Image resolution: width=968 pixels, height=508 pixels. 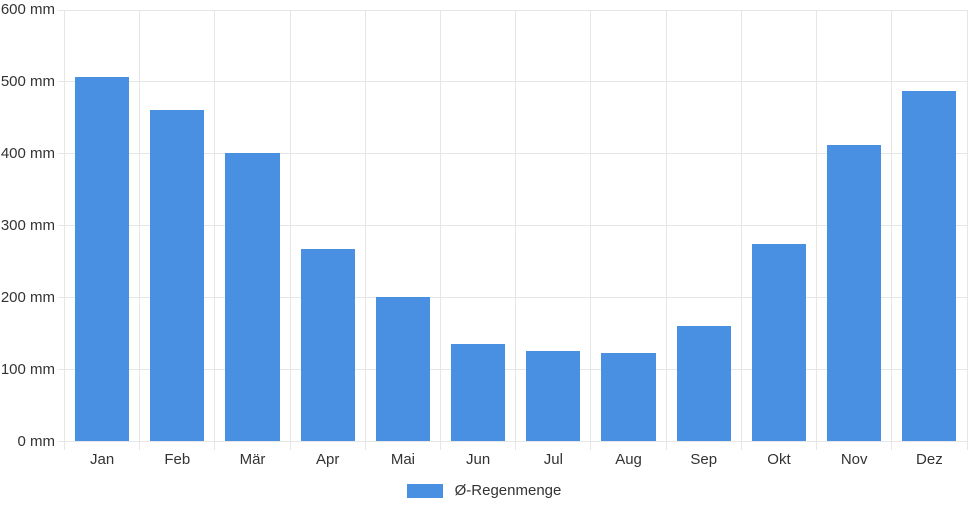 I want to click on x-axis-tick-label: Sep, so click(x=704, y=459).